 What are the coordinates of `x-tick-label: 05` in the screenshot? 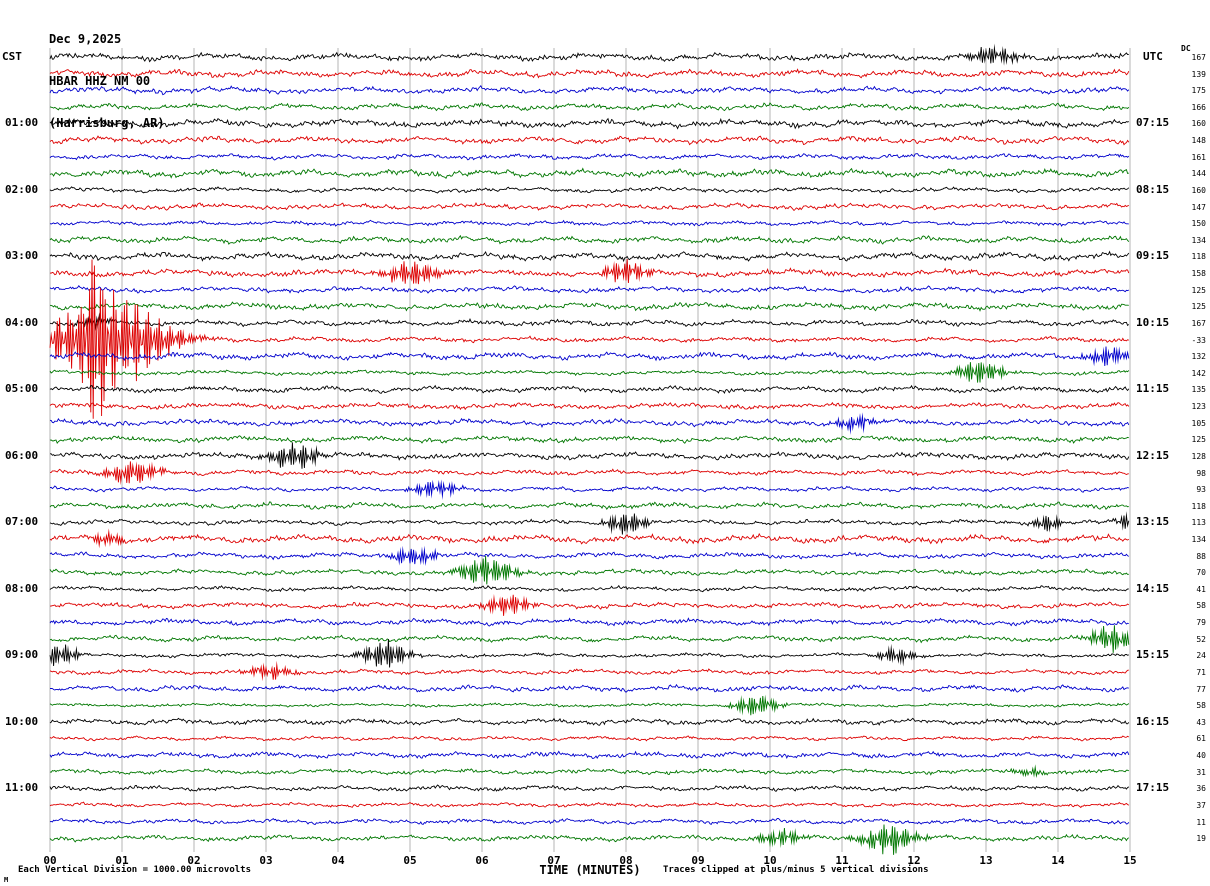 It's located at (410, 860).